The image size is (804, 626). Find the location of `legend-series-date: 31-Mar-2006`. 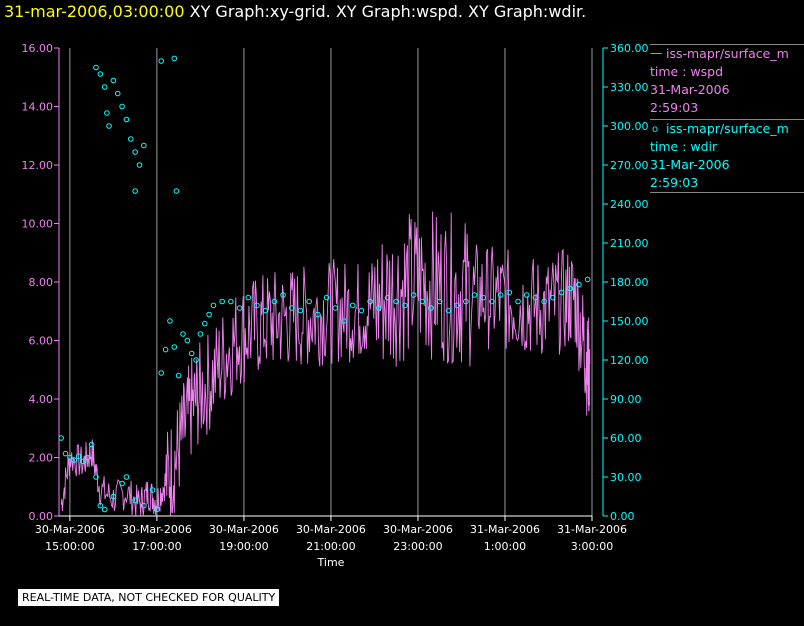

legend-series-date: 31-Mar-2006 is located at coordinates (690, 164).